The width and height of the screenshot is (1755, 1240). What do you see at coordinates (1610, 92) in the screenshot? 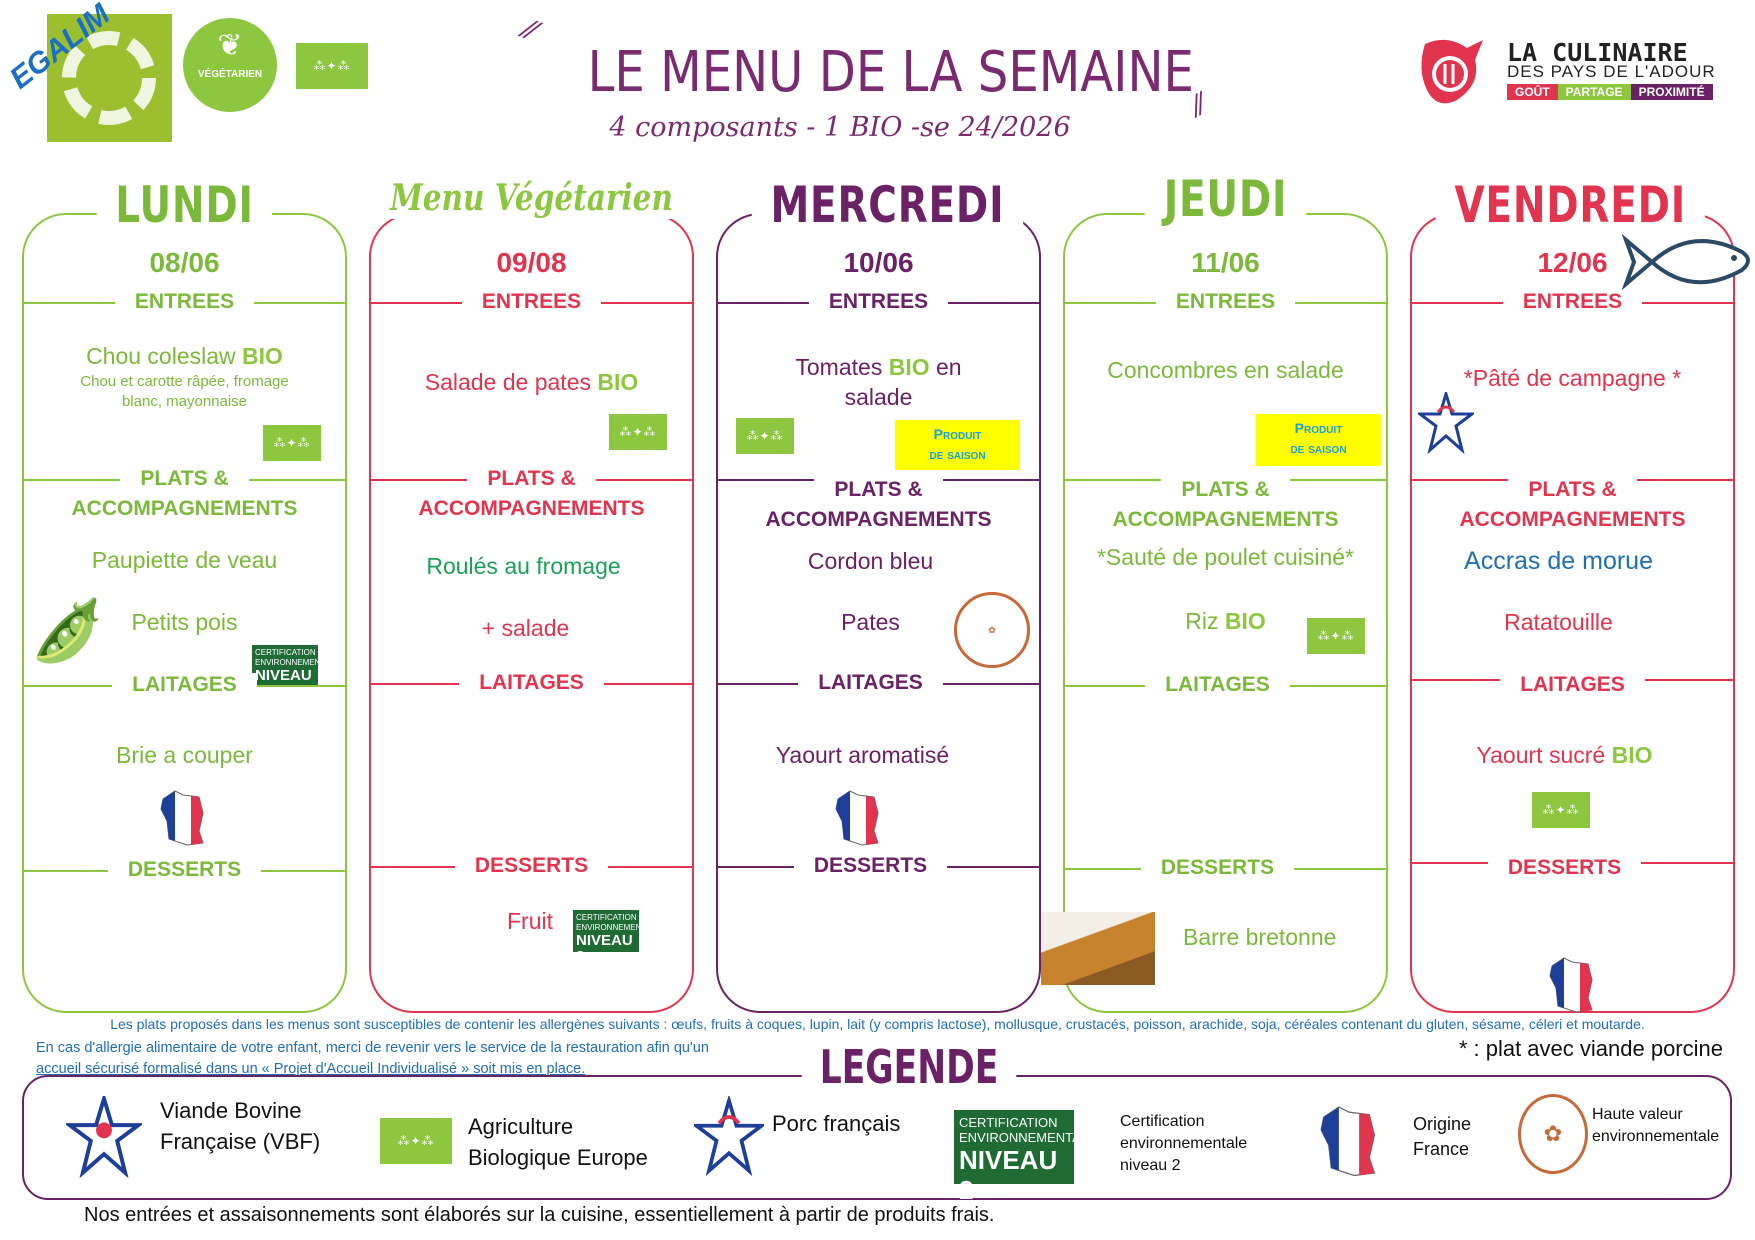
I see `brand-values: GOÛT PARTAGE PROXIMITÉ` at bounding box center [1610, 92].